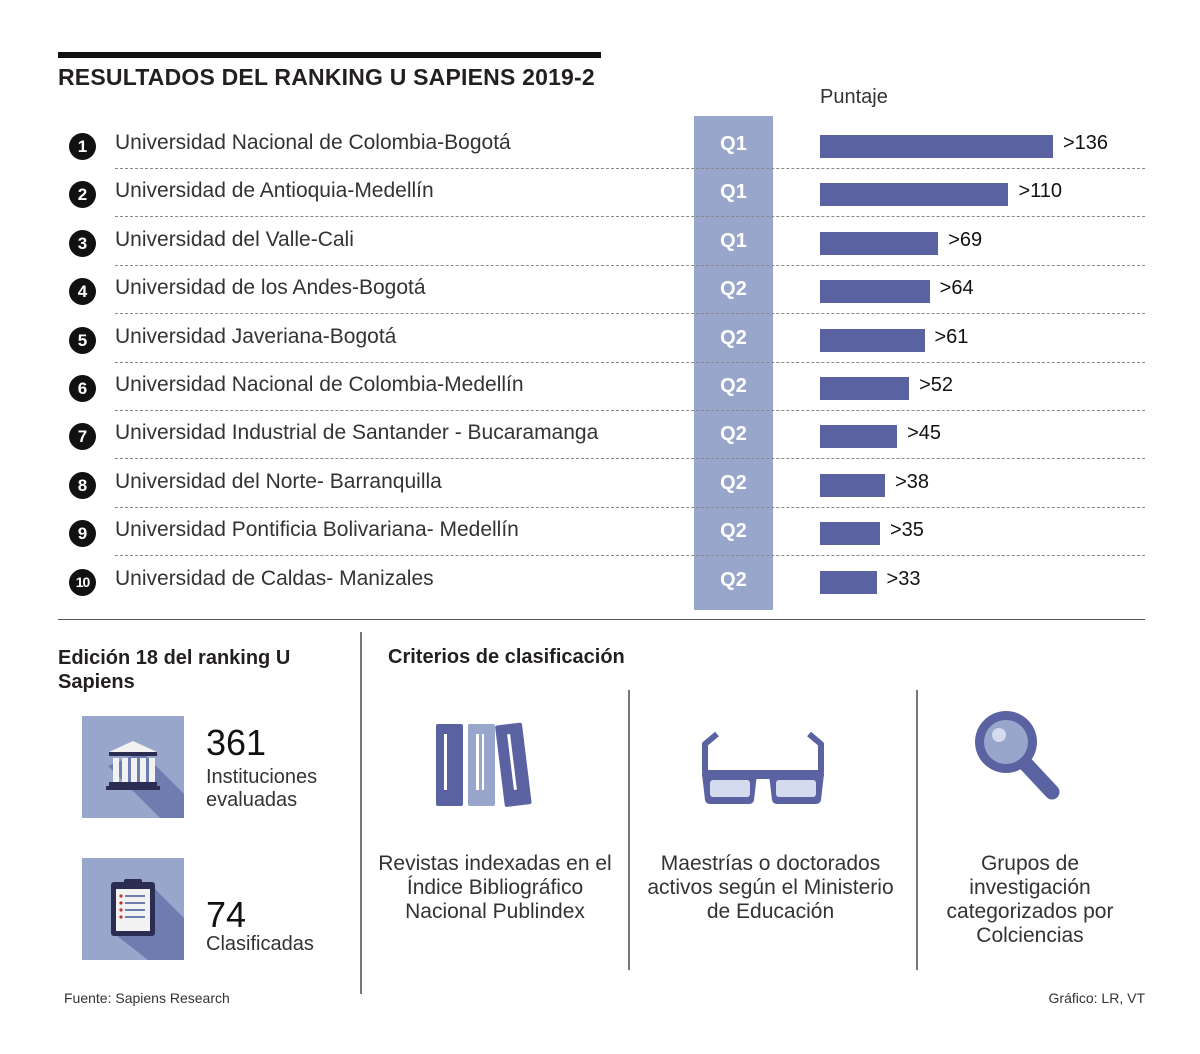 This screenshot has width=1200, height=1054. What do you see at coordinates (174, 670) in the screenshot?
I see `edition-title: Edición 18 del ranking U Sapiens` at bounding box center [174, 670].